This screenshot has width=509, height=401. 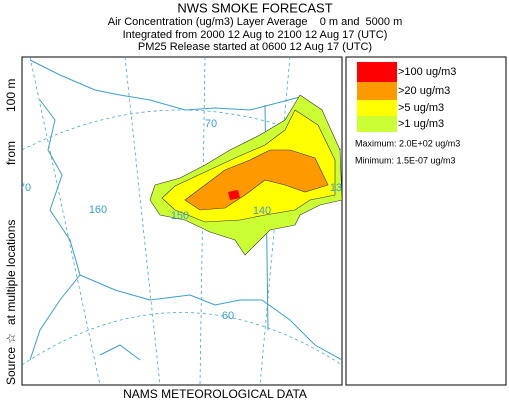 What do you see at coordinates (427, 72) in the screenshot?
I see `legend-label: >100 ug/m3` at bounding box center [427, 72].